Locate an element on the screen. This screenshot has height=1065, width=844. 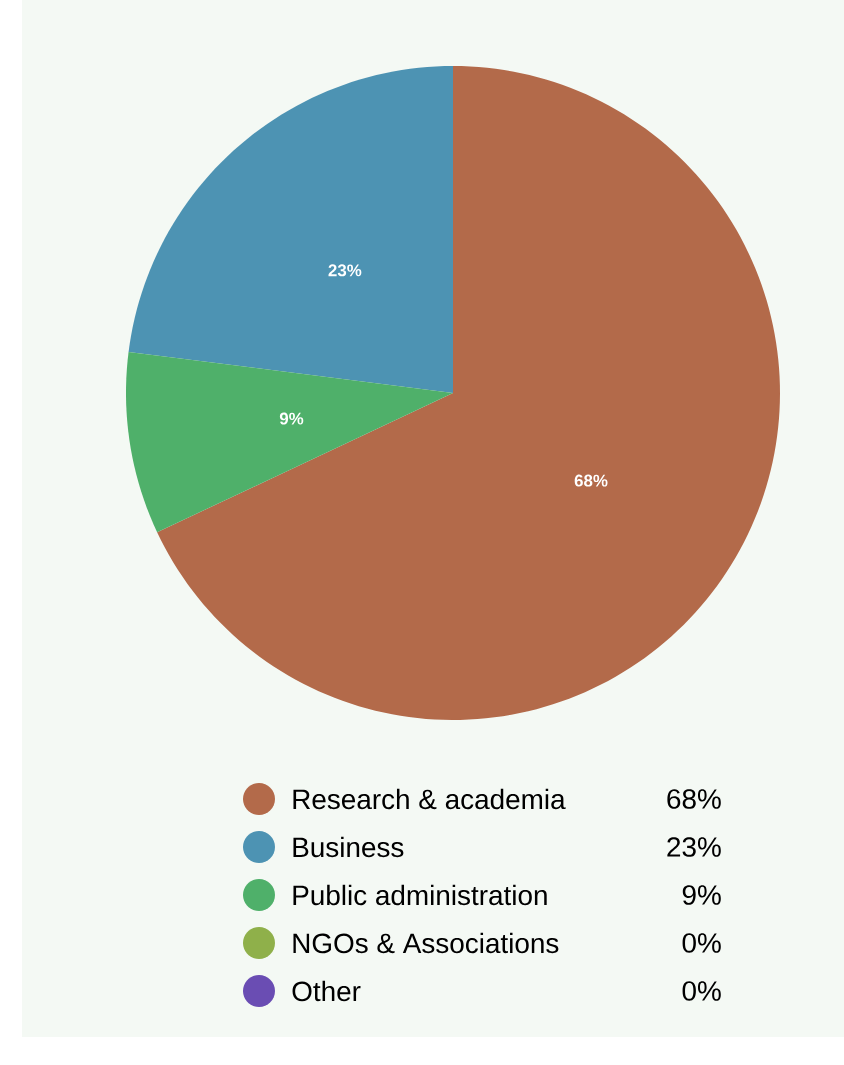
legend-label: Business is located at coordinates (348, 847).